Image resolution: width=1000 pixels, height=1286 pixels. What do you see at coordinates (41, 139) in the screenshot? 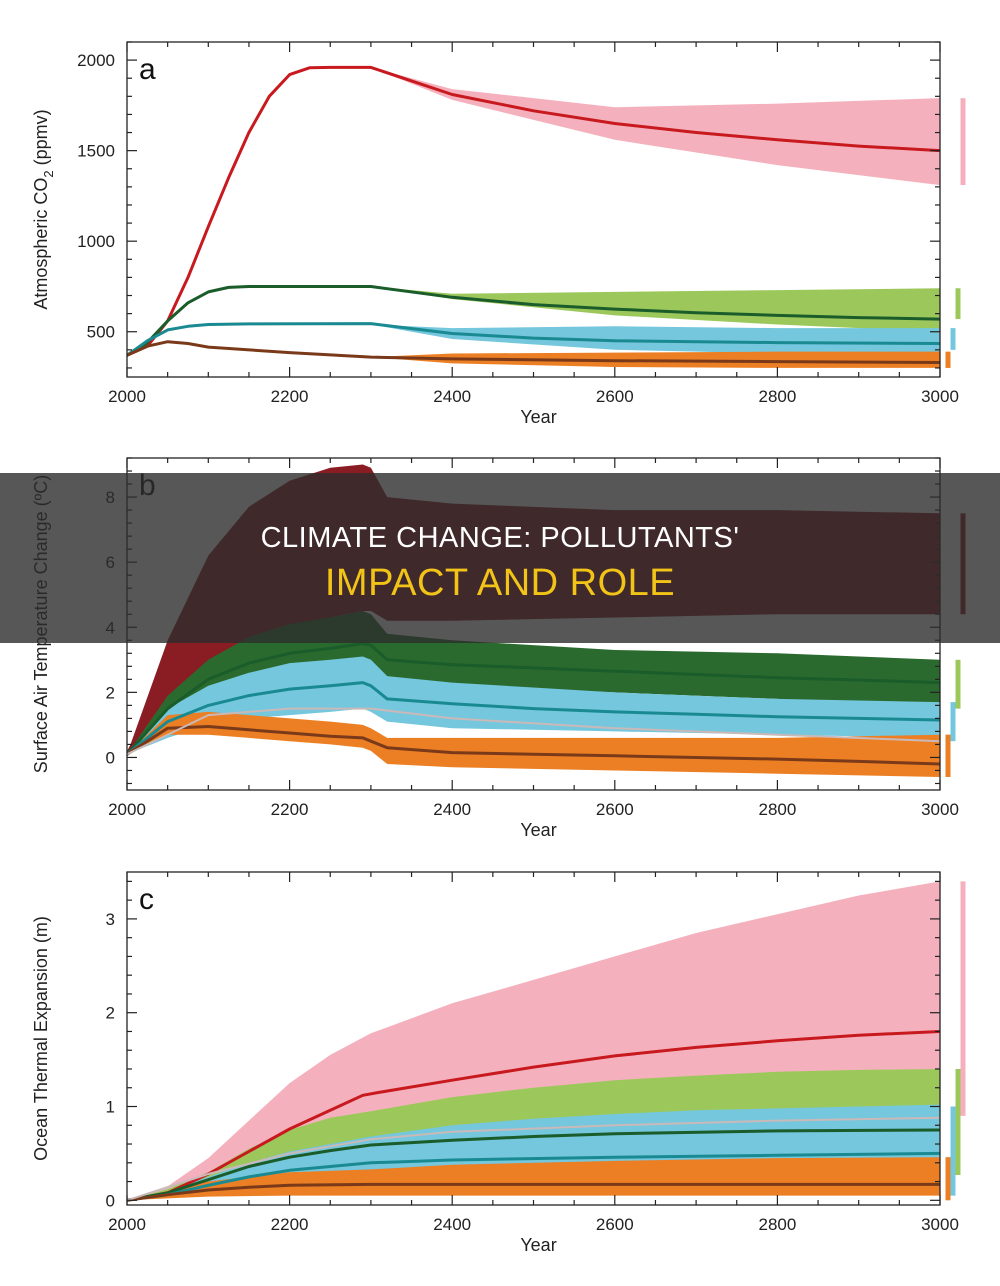
I see `y-axis-title-tail: (ppmv)` at bounding box center [41, 139].